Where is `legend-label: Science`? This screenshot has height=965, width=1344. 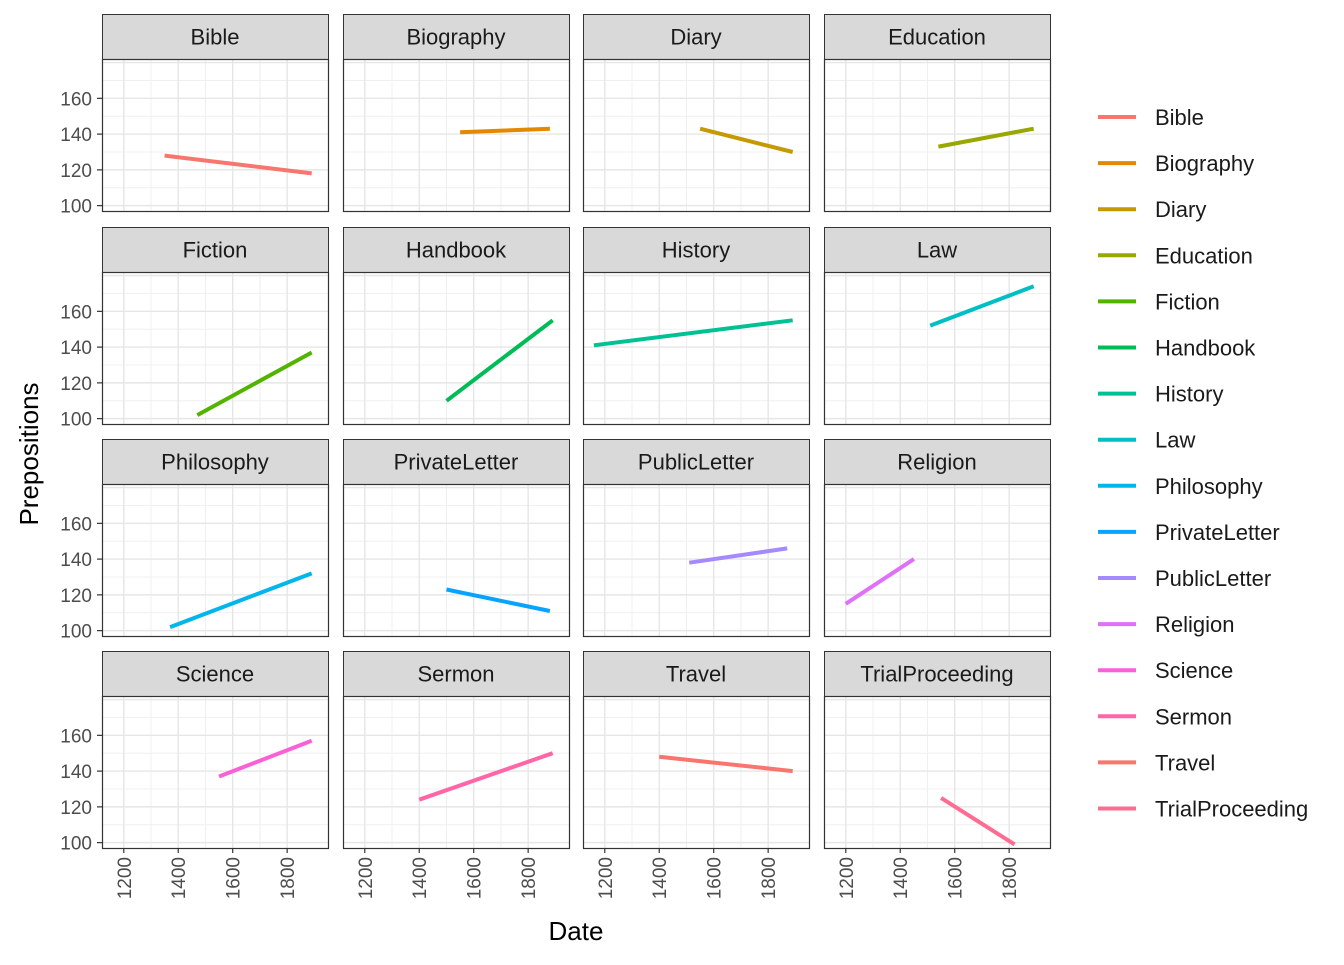 legend-label: Science is located at coordinates (1194, 670).